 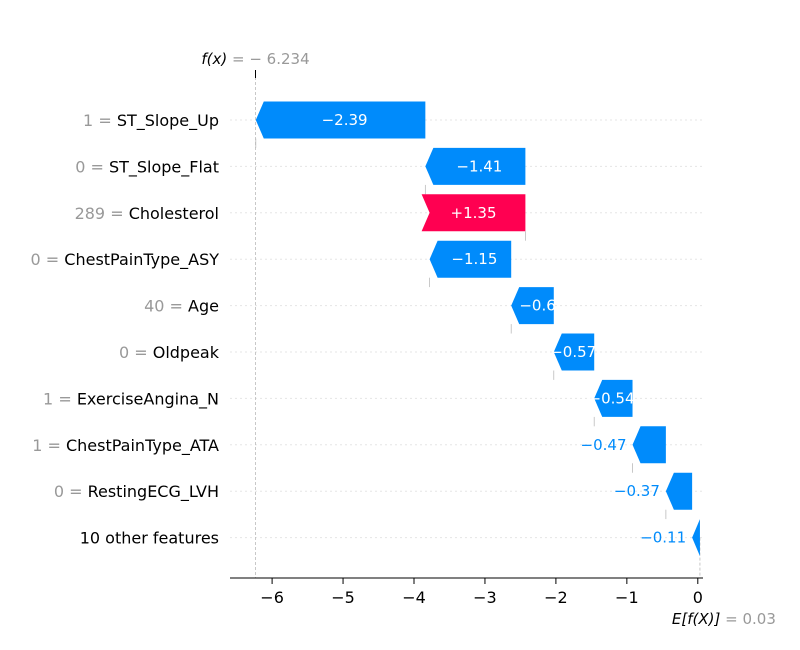 What do you see at coordinates (679, 491) in the screenshot?
I see `bar-restingecg-lvh` at bounding box center [679, 491].